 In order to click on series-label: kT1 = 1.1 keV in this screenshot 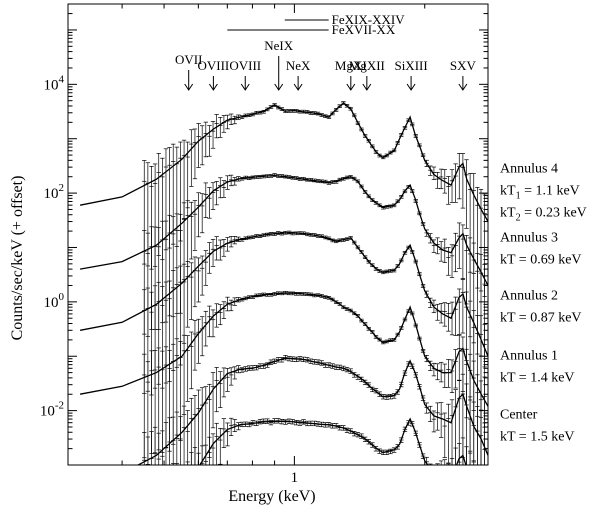, I will do `click(540, 192)`.